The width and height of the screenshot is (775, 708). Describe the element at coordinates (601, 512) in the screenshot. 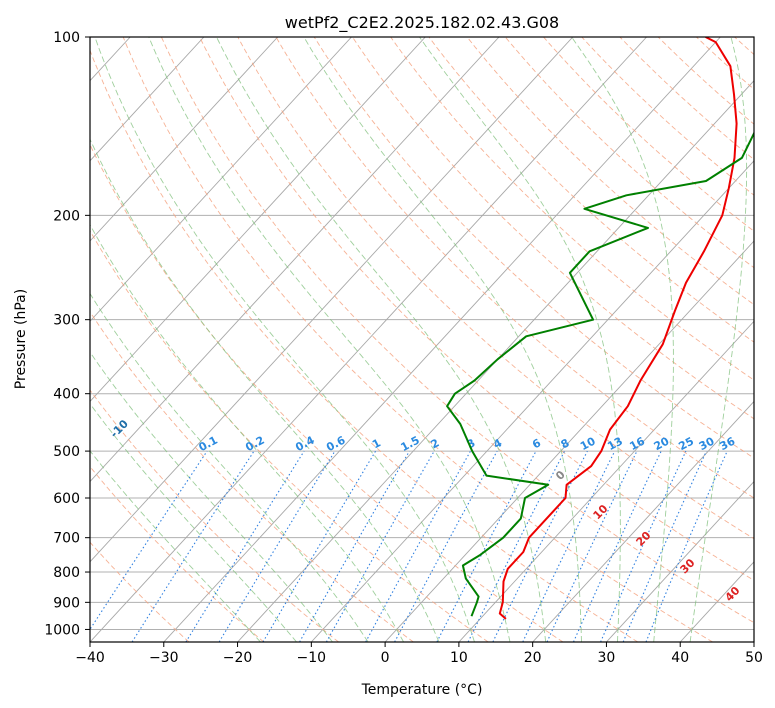

I see `moist-adiabat-label: 10` at that location.